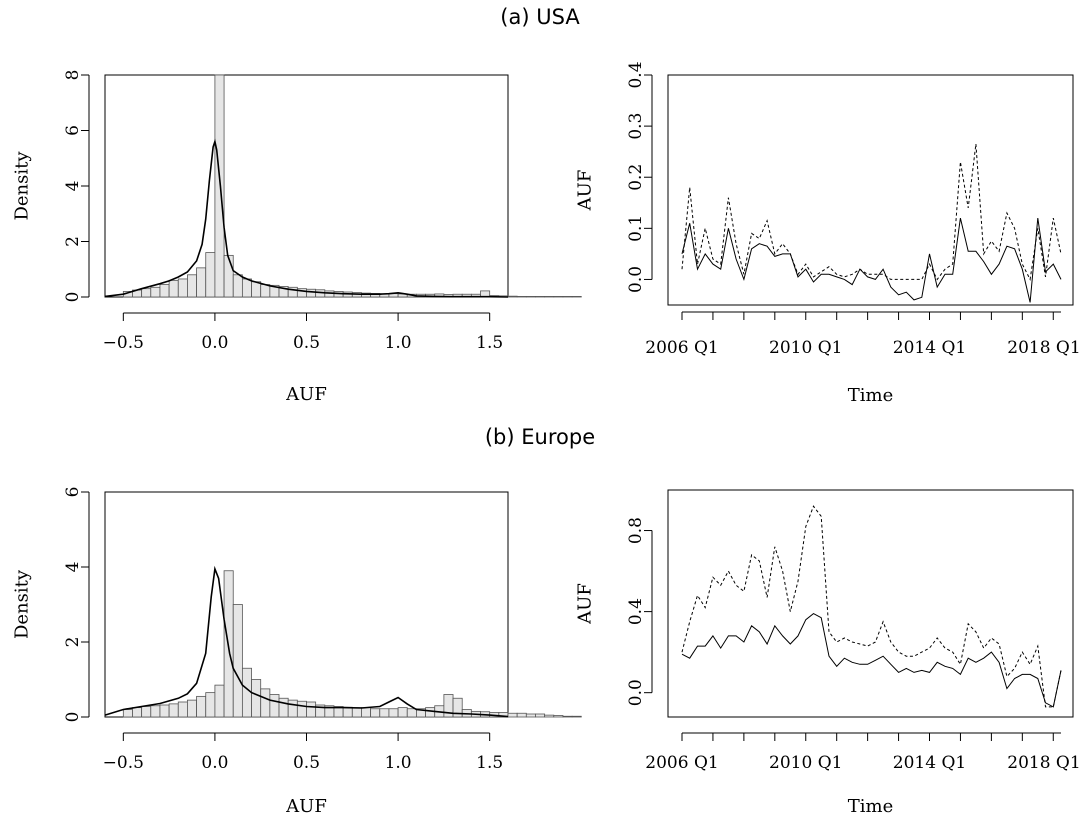 This screenshot has height=822, width=1087. I want to click on line-3-y-tick-label: 0.8, so click(636, 530).